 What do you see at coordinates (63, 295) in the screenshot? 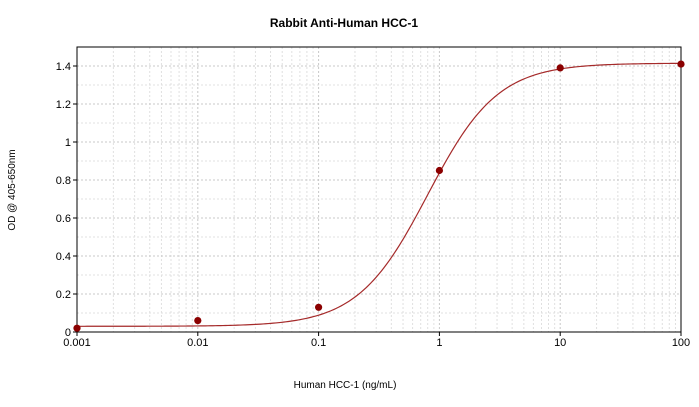
I see `y-tick-label: 0.2` at bounding box center [63, 295].